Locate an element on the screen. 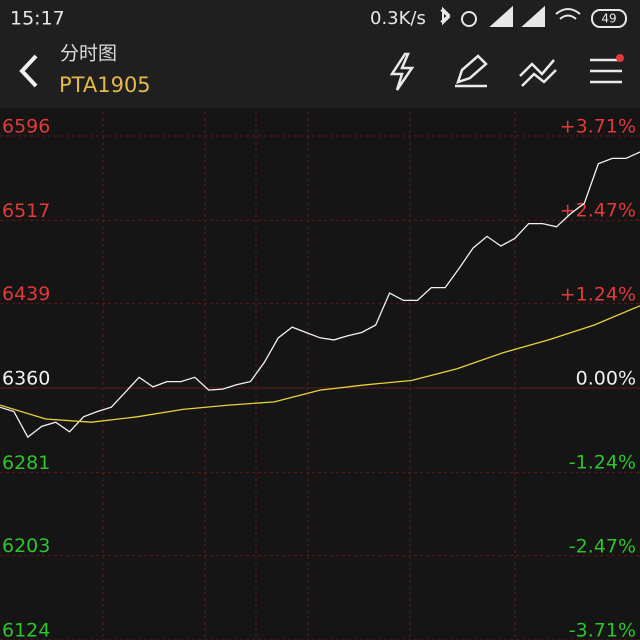 The width and height of the screenshot is (640, 640). battery-level: 49 is located at coordinates (608, 19).